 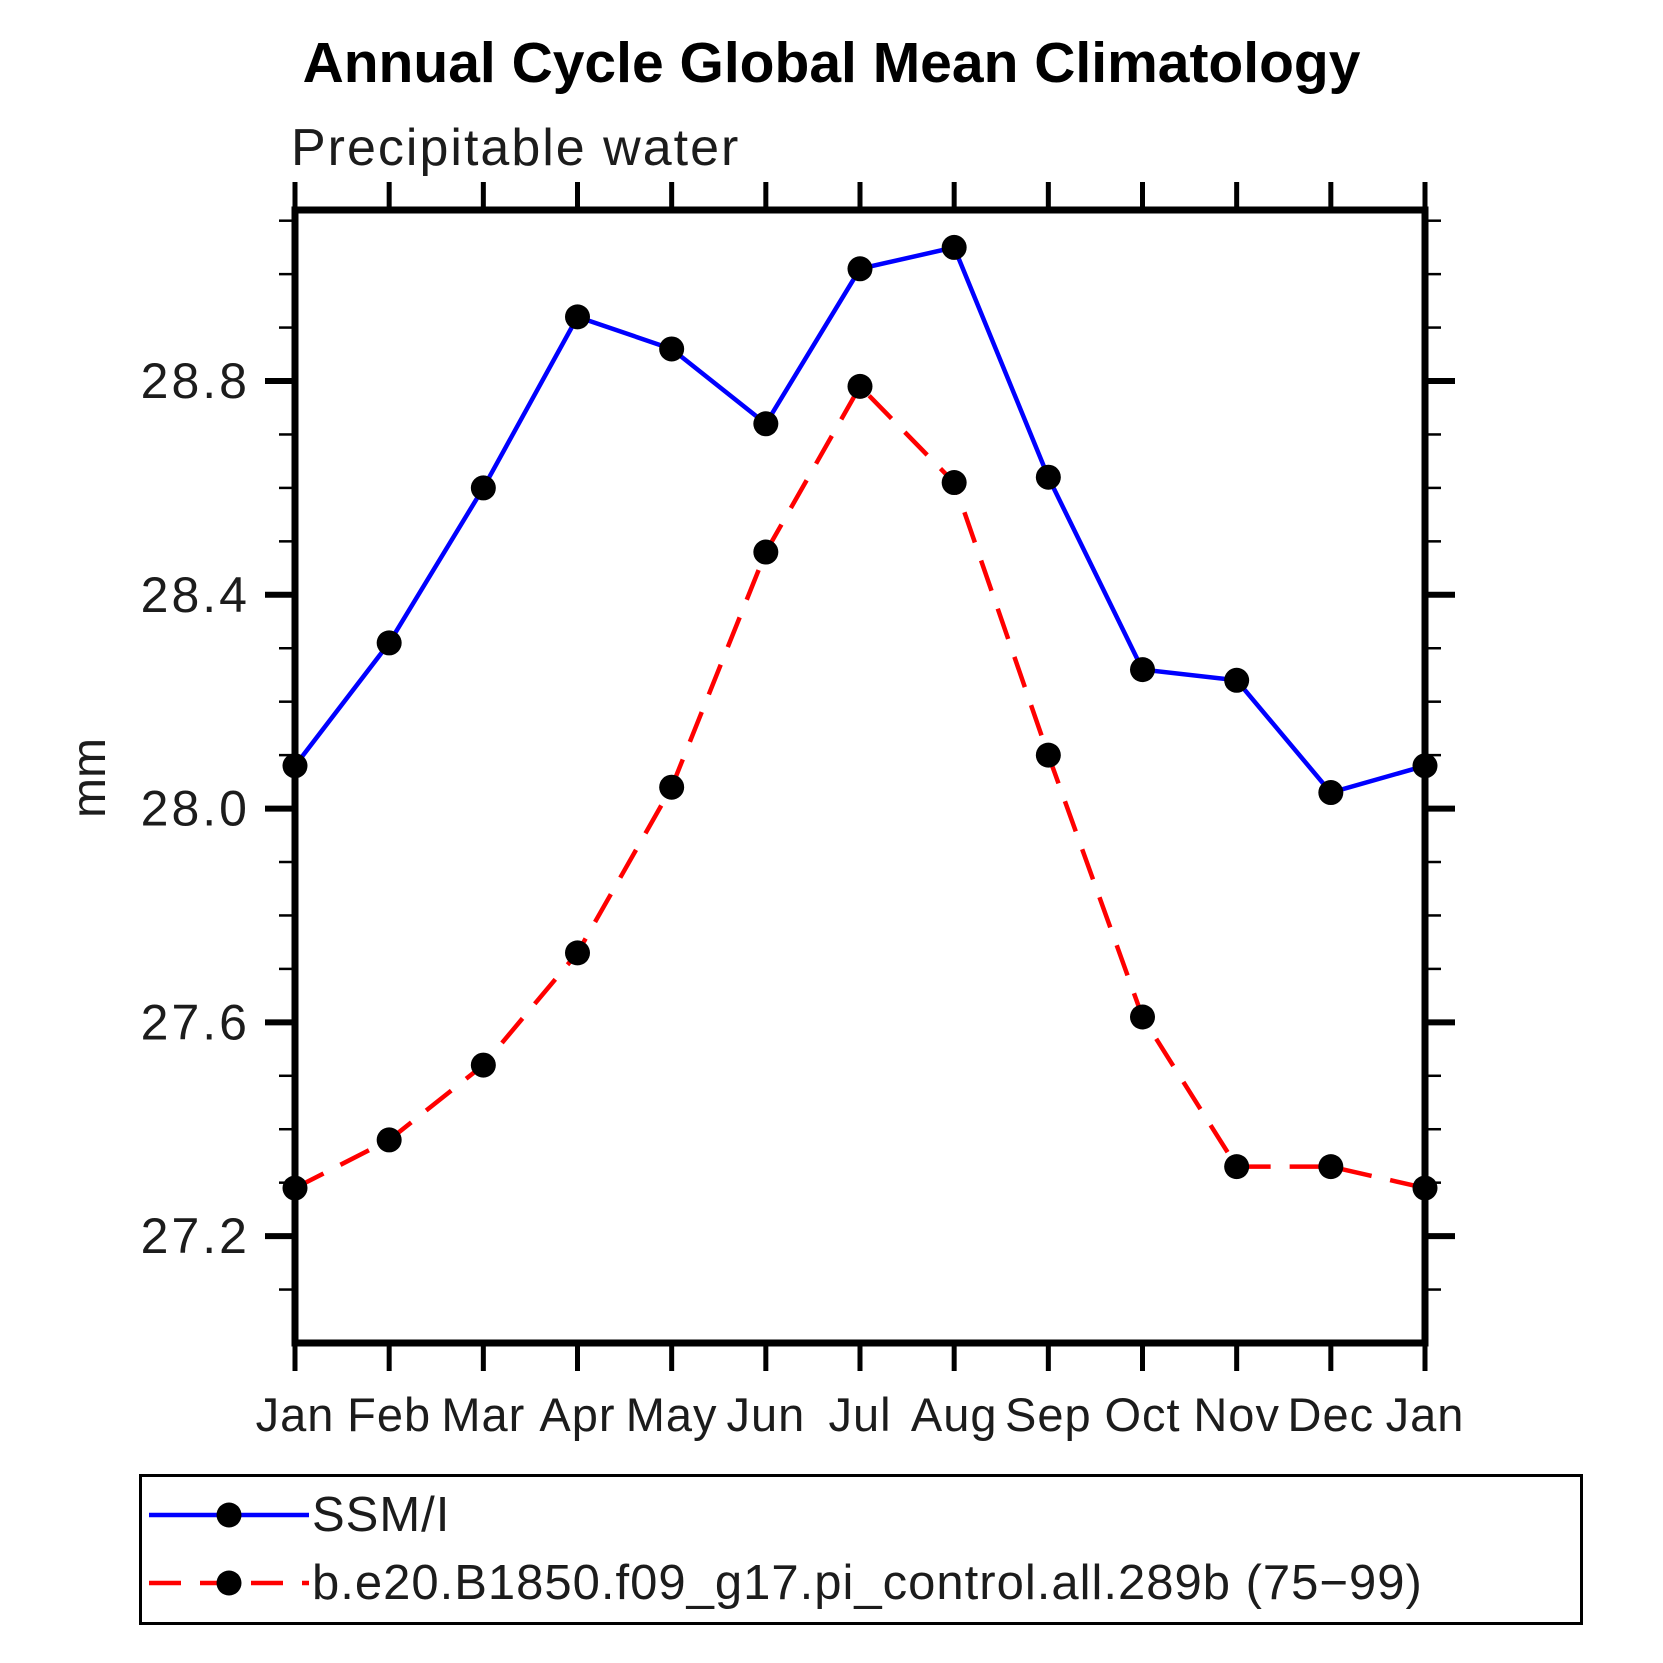 What do you see at coordinates (381, 1514) in the screenshot?
I see `legend-label-ssmi: SSM/I` at bounding box center [381, 1514].